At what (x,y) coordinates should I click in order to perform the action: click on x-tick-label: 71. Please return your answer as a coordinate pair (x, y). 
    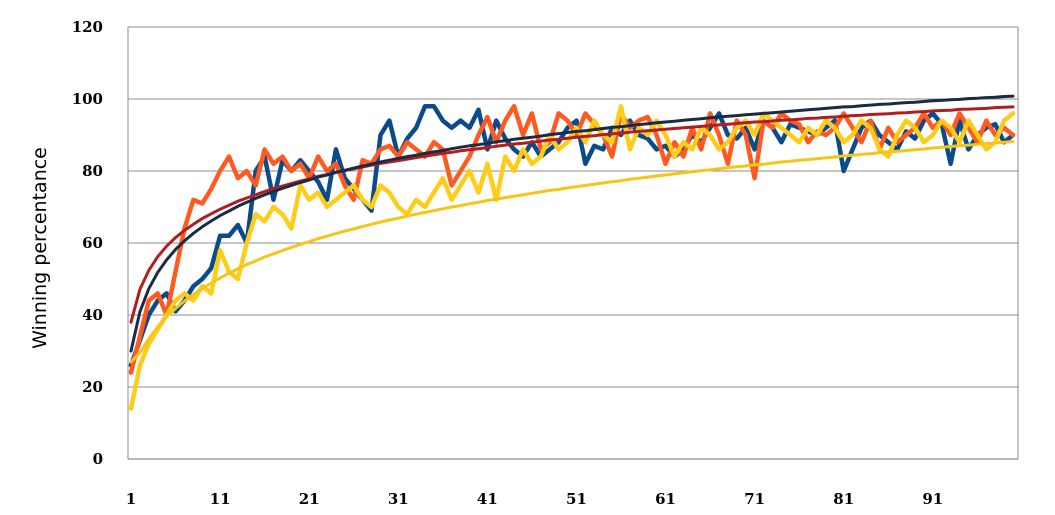
    Looking at the image, I should click on (754, 499).